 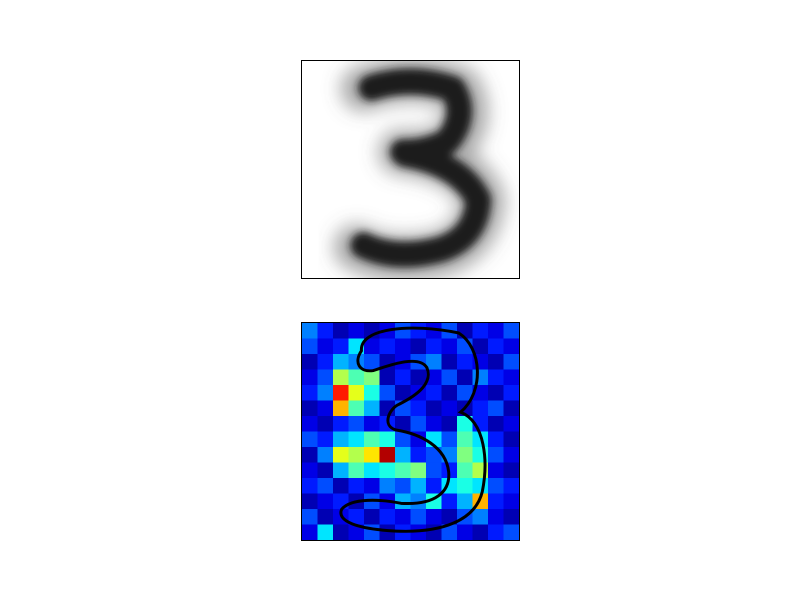 I want to click on digit-contour-outline, so click(x=413, y=429).